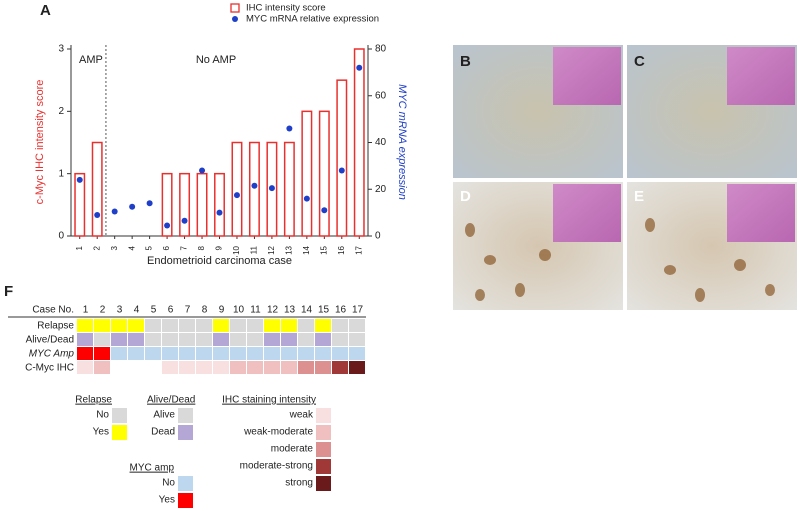 The height and width of the screenshot is (511, 800). I want to click on y-tick-label: 3, so click(61, 49).